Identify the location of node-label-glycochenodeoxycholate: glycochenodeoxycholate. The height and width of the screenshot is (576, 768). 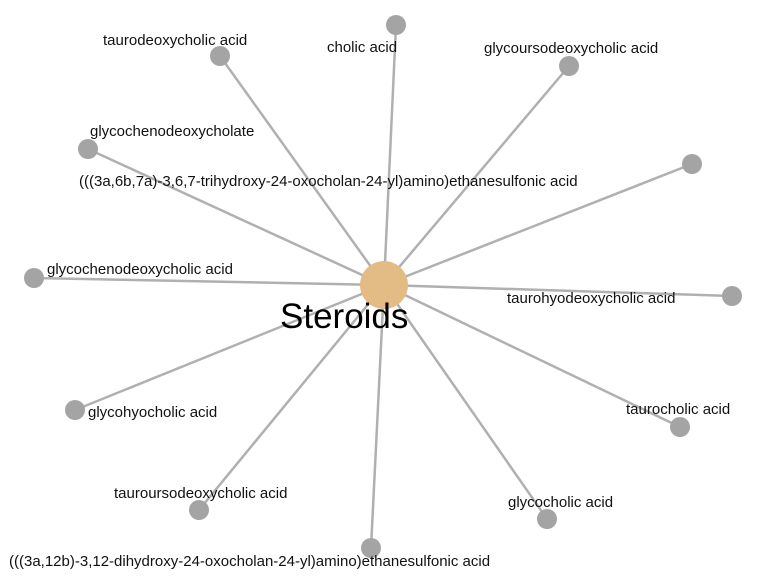
(172, 131).